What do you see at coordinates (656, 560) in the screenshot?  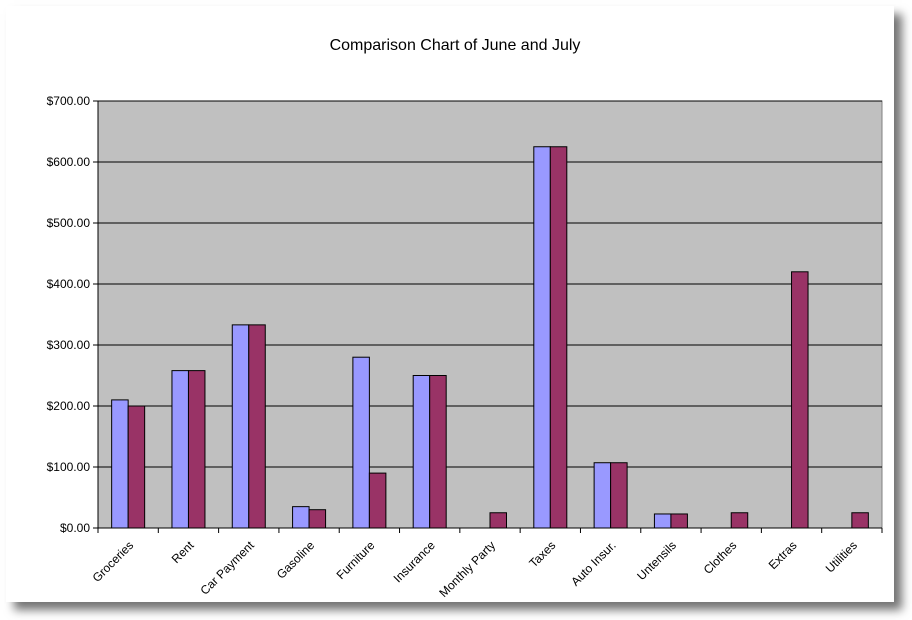 I see `x-tick-label: Untensils` at bounding box center [656, 560].